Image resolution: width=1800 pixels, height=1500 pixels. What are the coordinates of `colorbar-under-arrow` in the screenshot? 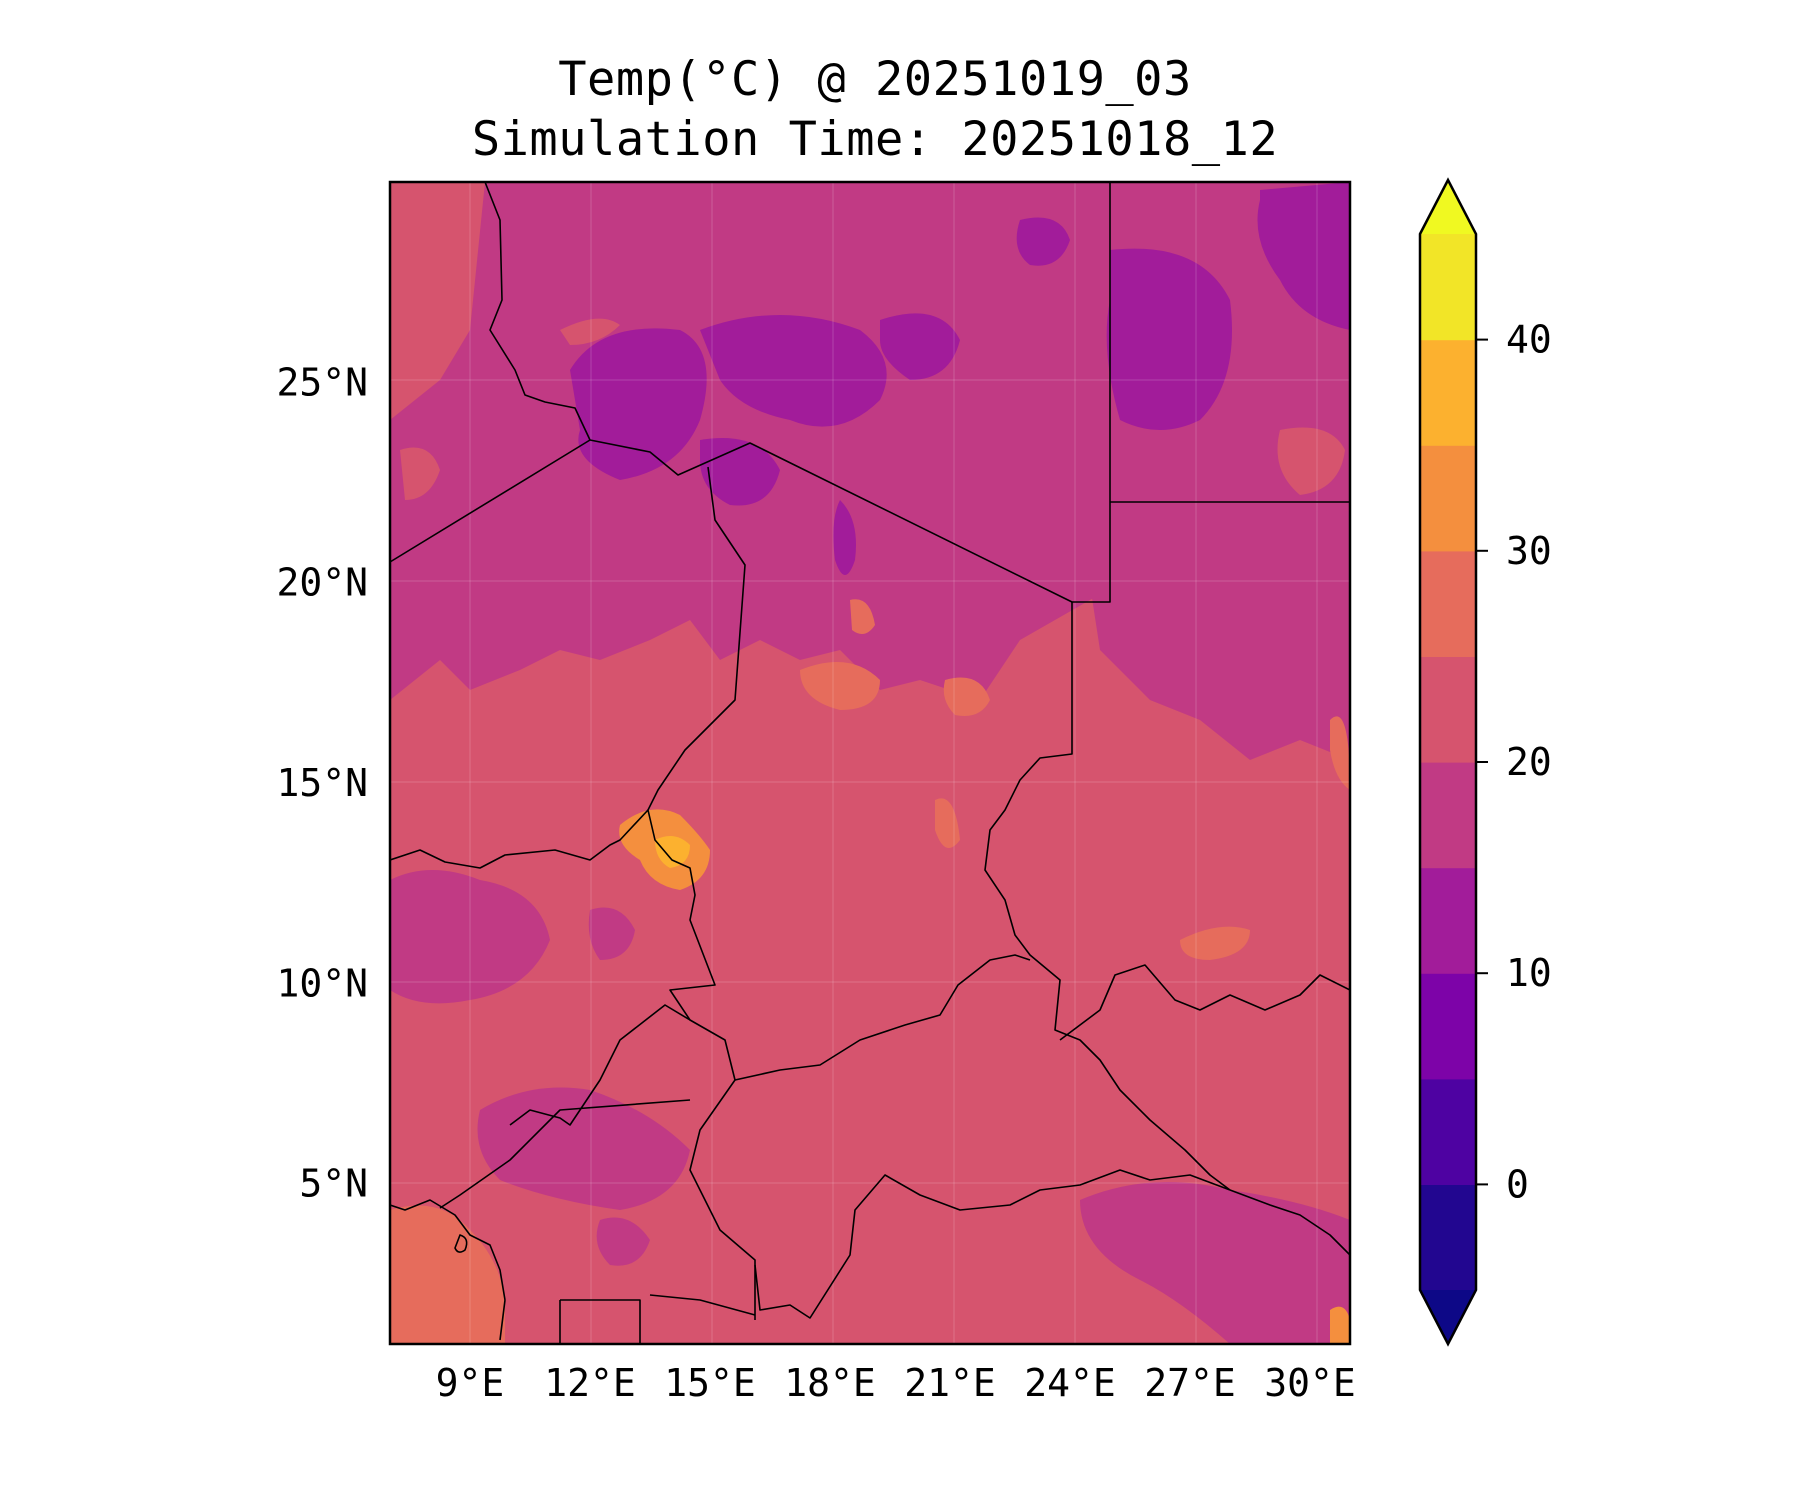 It's located at (1448, 1317).